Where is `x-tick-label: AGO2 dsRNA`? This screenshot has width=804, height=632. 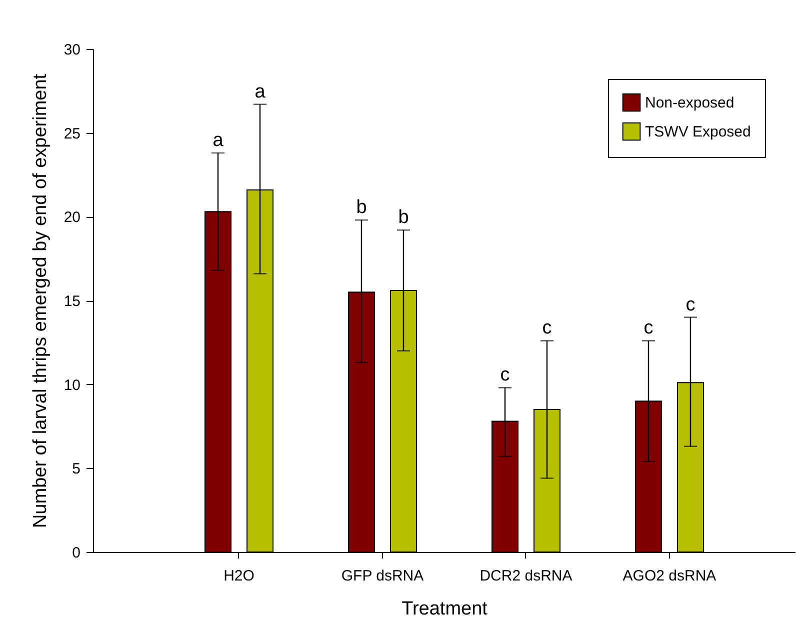 x-tick-label: AGO2 dsRNA is located at coordinates (669, 576).